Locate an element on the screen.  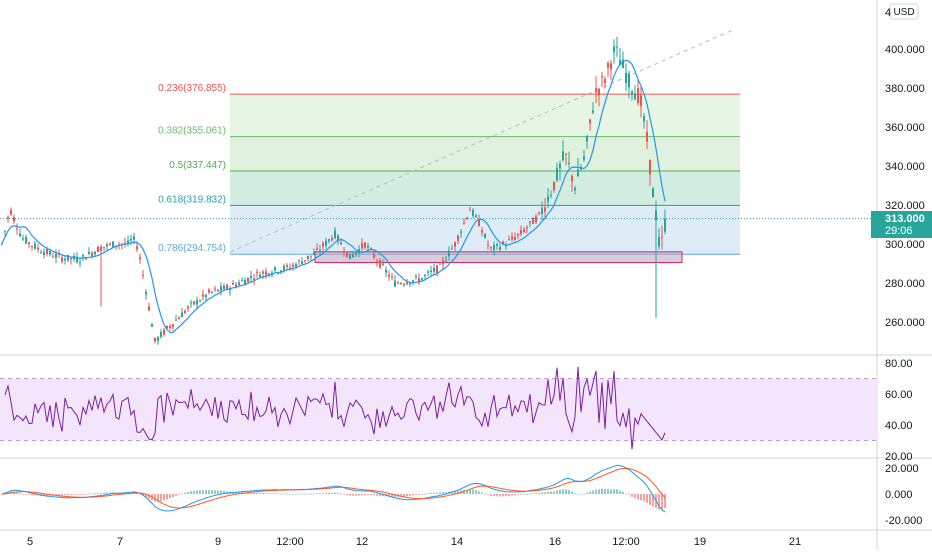
price-tick-label: 340.000 is located at coordinates (905, 167).